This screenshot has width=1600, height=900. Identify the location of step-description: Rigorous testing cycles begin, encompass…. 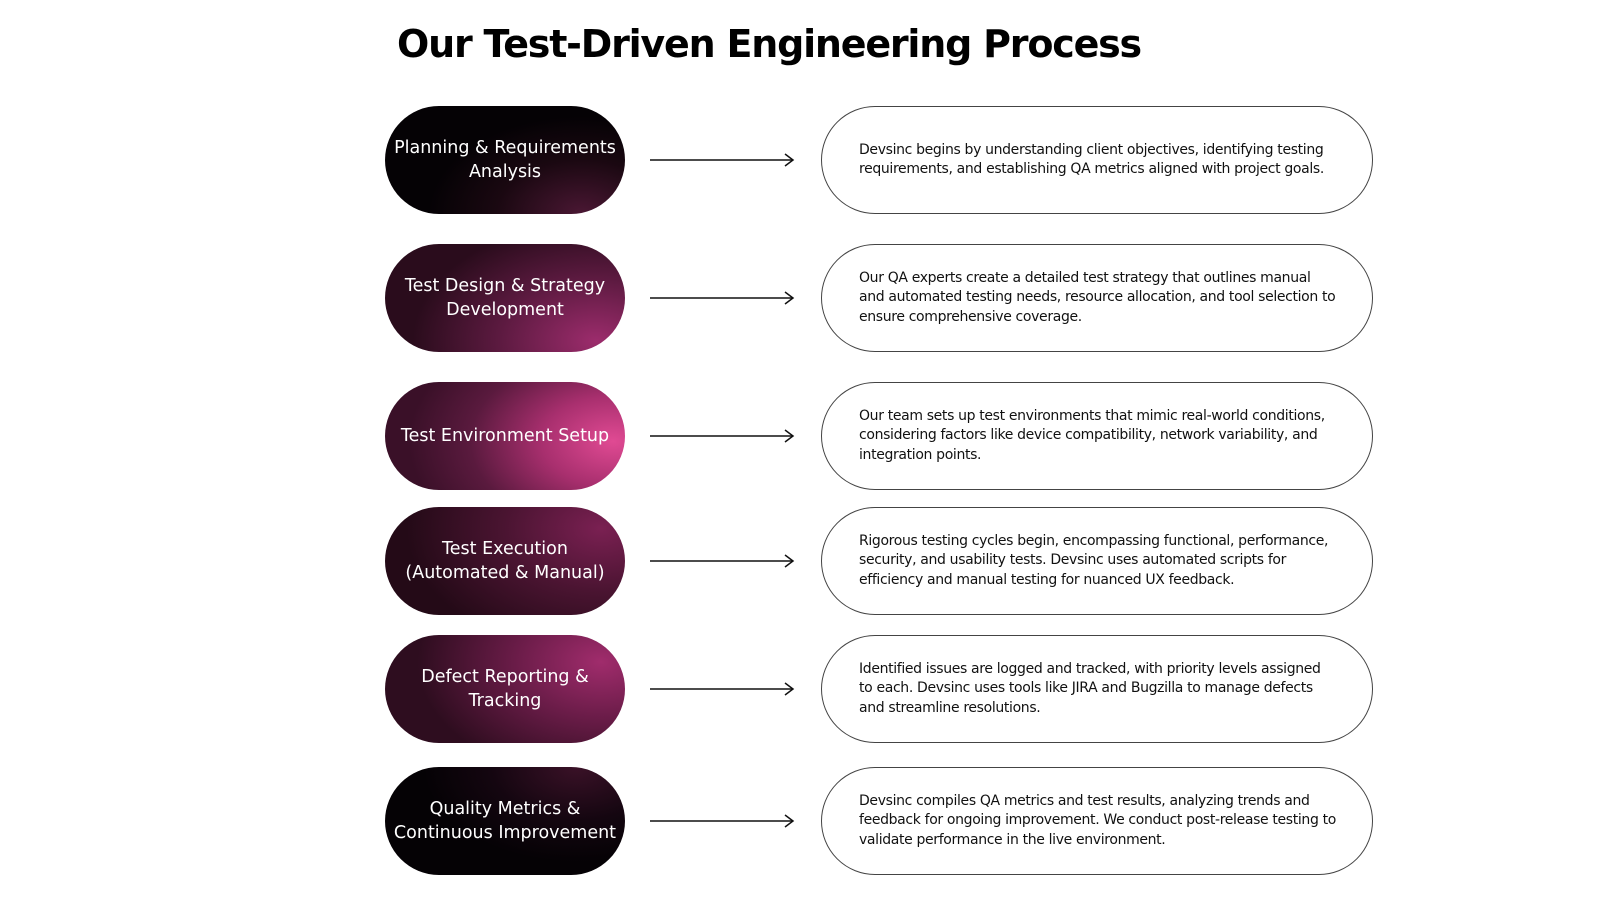
(1097, 561).